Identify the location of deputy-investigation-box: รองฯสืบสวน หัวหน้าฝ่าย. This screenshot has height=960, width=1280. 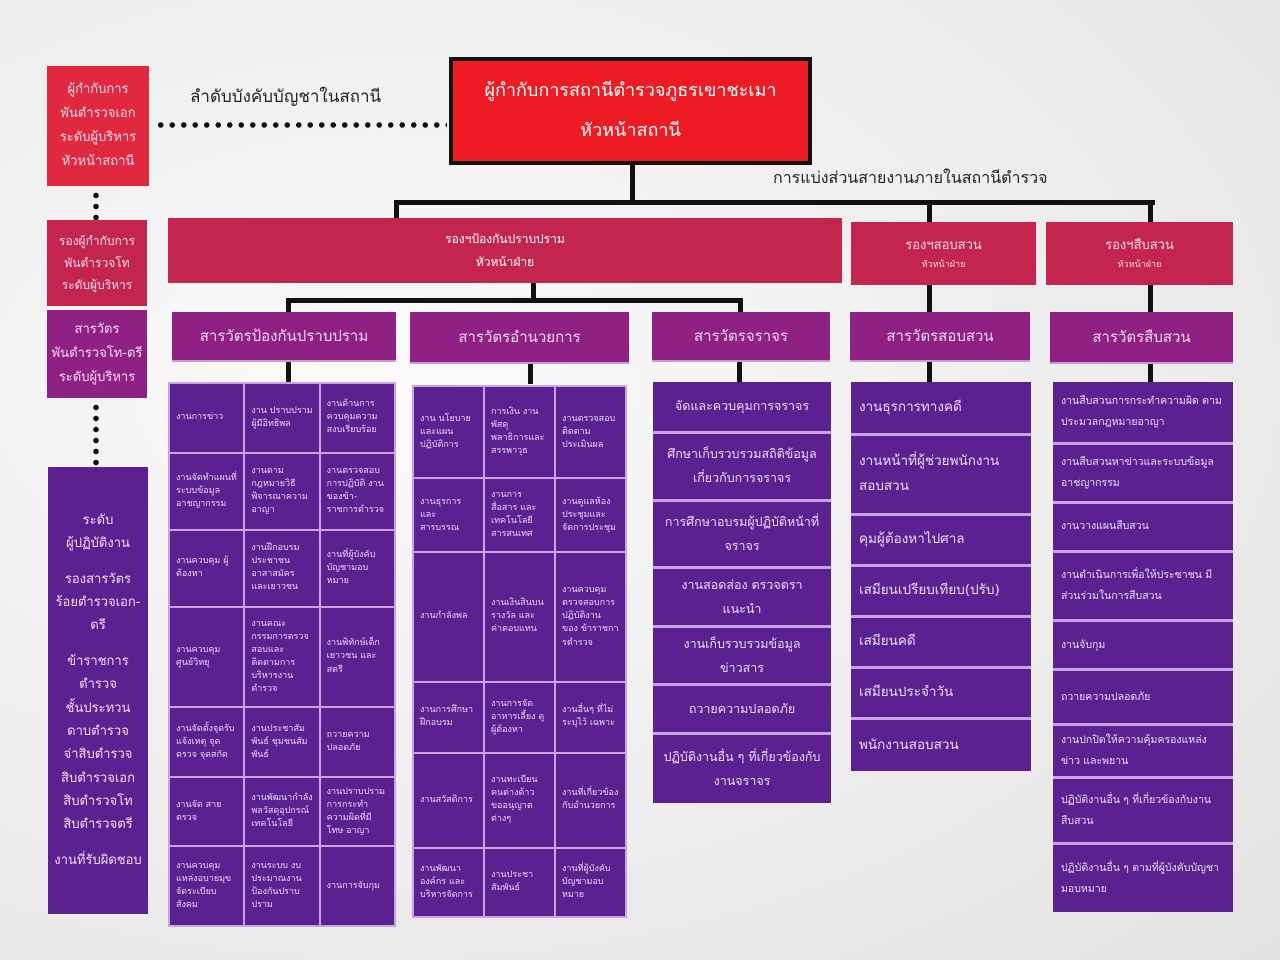
(1139, 253).